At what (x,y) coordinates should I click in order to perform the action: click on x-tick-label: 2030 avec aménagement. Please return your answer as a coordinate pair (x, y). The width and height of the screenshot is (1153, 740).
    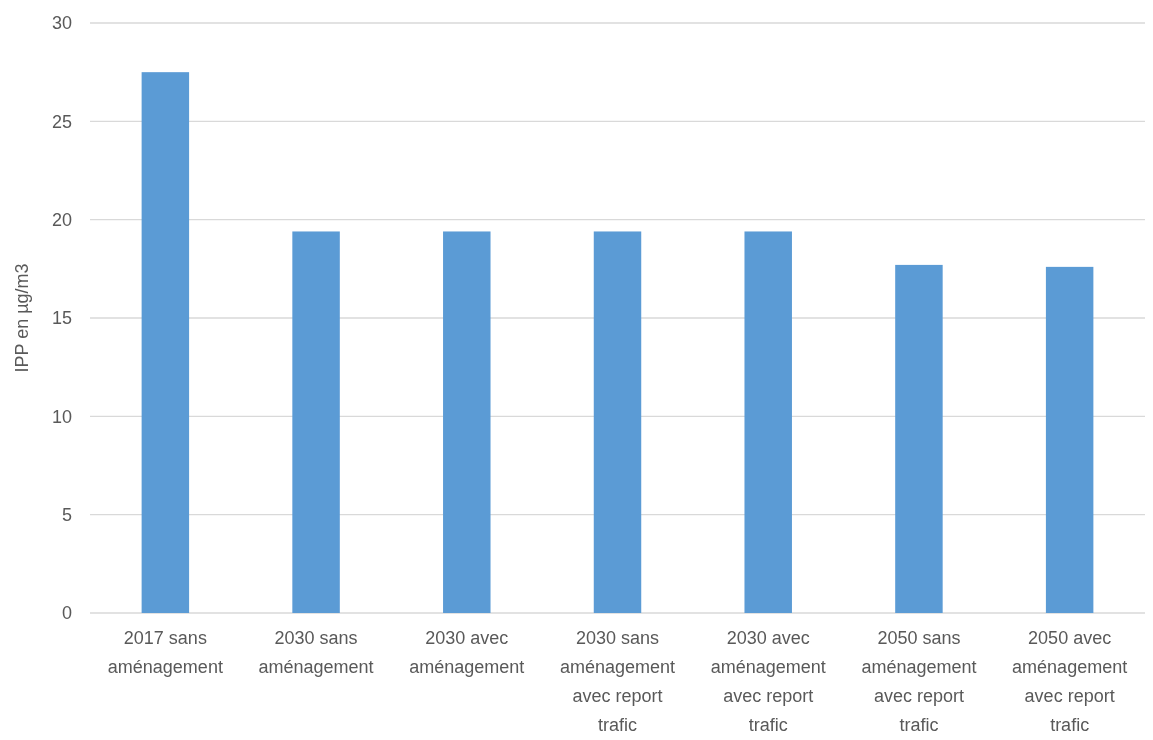
    Looking at the image, I should click on (467, 652).